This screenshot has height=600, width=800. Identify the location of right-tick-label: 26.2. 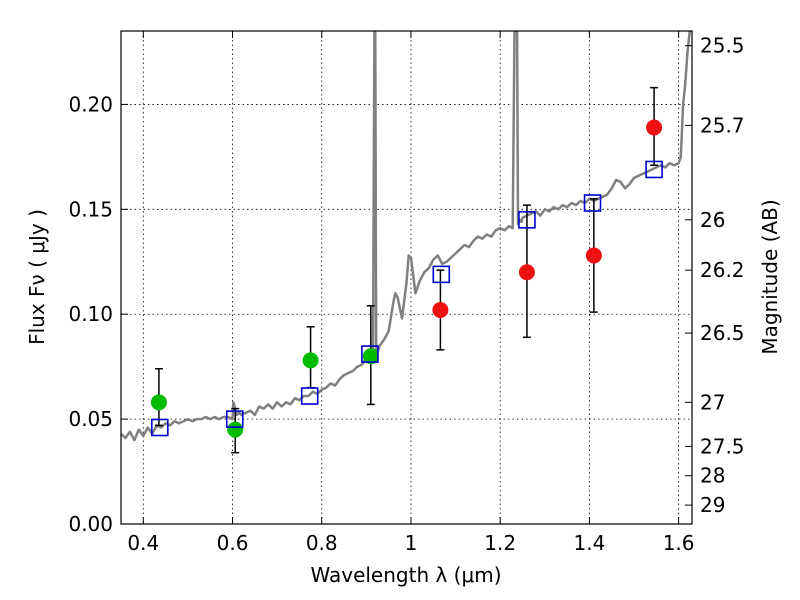
(722, 270).